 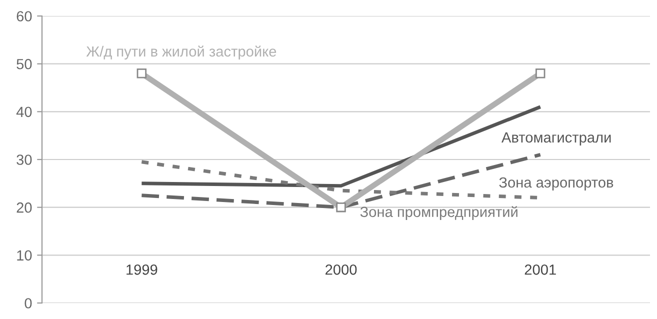 I want to click on y-tick-label: 10, so click(x=24, y=255).